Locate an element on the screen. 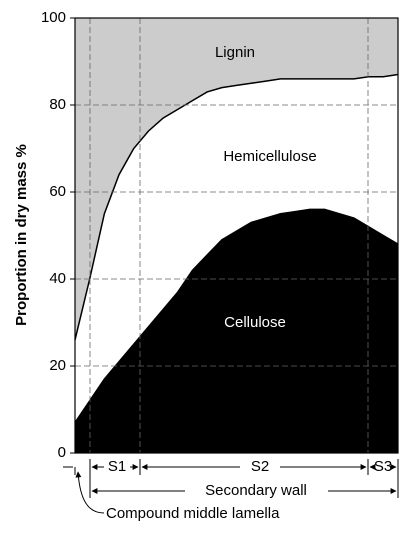 This screenshot has width=407, height=533. y-axis-label: Proportion in dry mass % is located at coordinates (21, 235).